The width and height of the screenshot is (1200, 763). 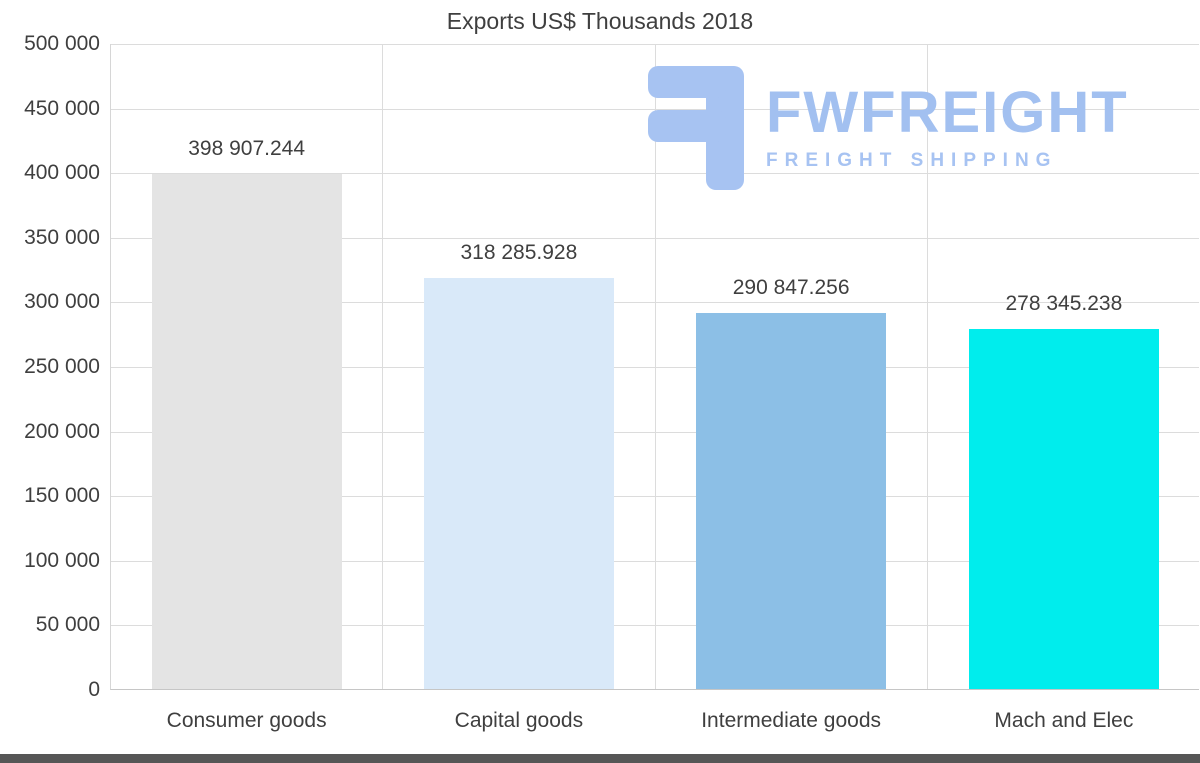 What do you see at coordinates (246, 431) in the screenshot?
I see `bar-consumer-goods` at bounding box center [246, 431].